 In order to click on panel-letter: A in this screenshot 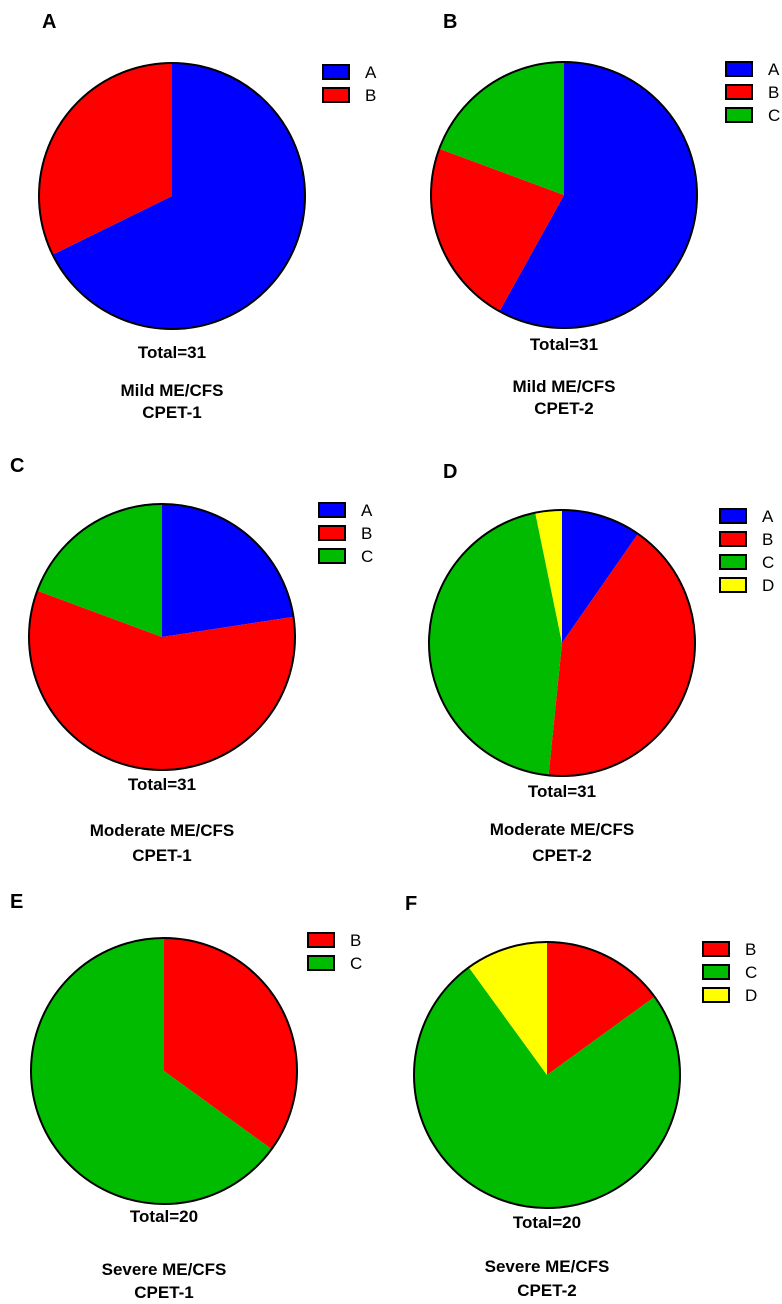, I will do `click(49, 22)`.